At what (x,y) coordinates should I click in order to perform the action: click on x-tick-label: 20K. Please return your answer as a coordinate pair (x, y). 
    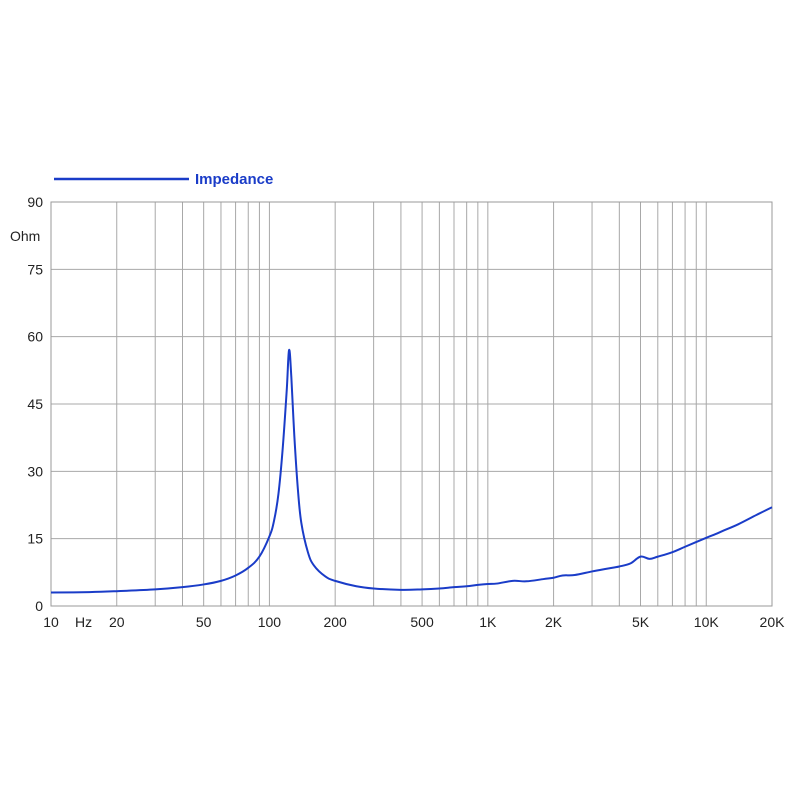
    Looking at the image, I should click on (773, 622).